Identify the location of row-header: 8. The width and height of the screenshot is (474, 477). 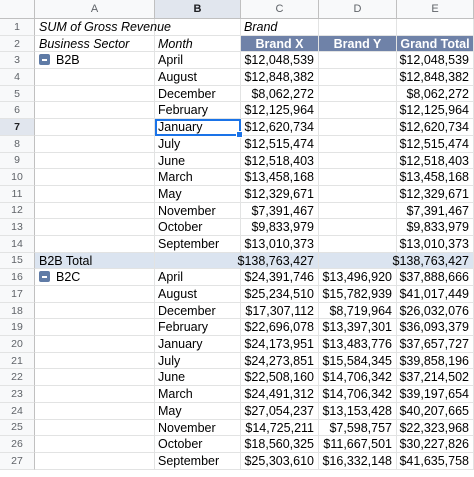
(17, 144).